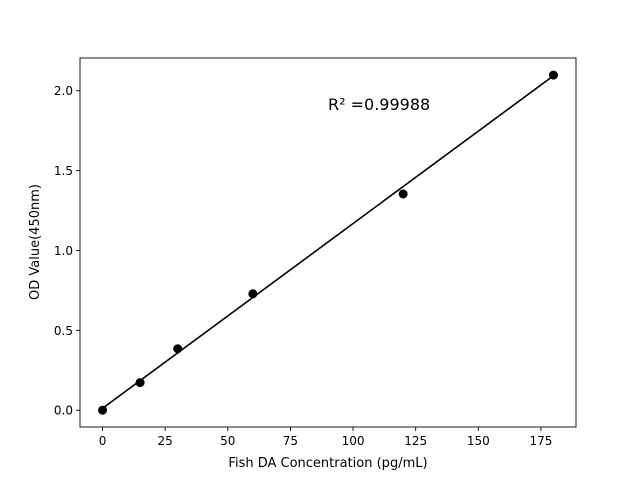 The image size is (640, 484). I want to click on x-tick-label: 100, so click(353, 441).